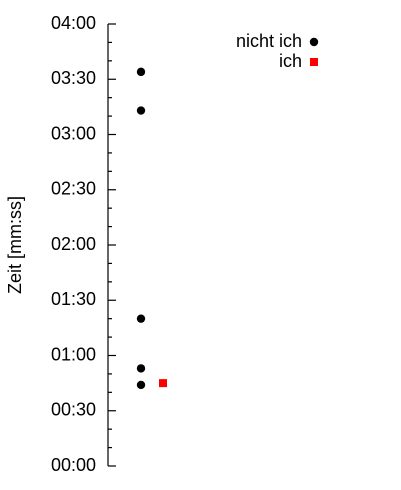 This screenshot has height=490, width=401. I want to click on legend-label: nicht ich, so click(269, 41).